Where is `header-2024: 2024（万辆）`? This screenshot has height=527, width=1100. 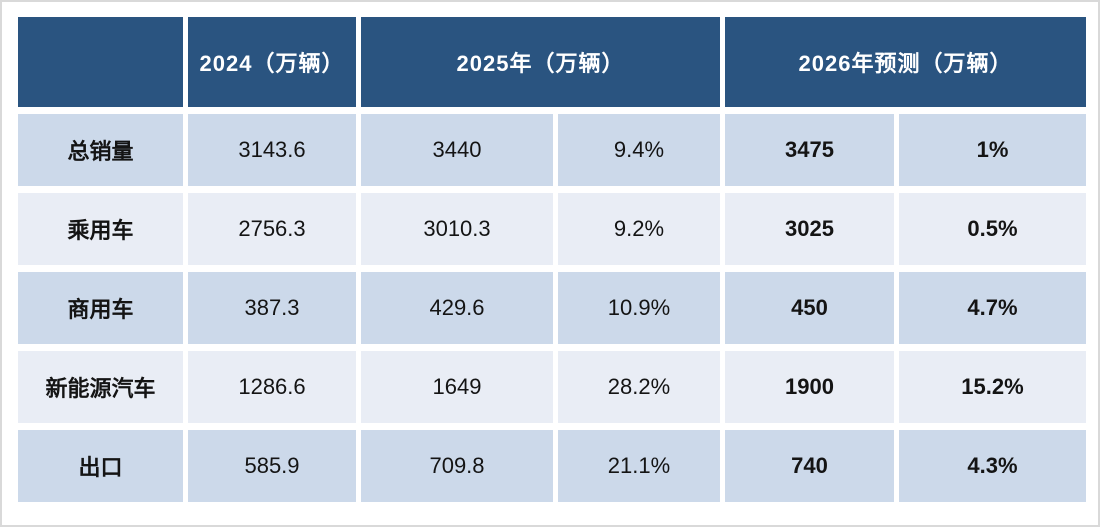
header-2024: 2024（万辆） is located at coordinates (272, 62).